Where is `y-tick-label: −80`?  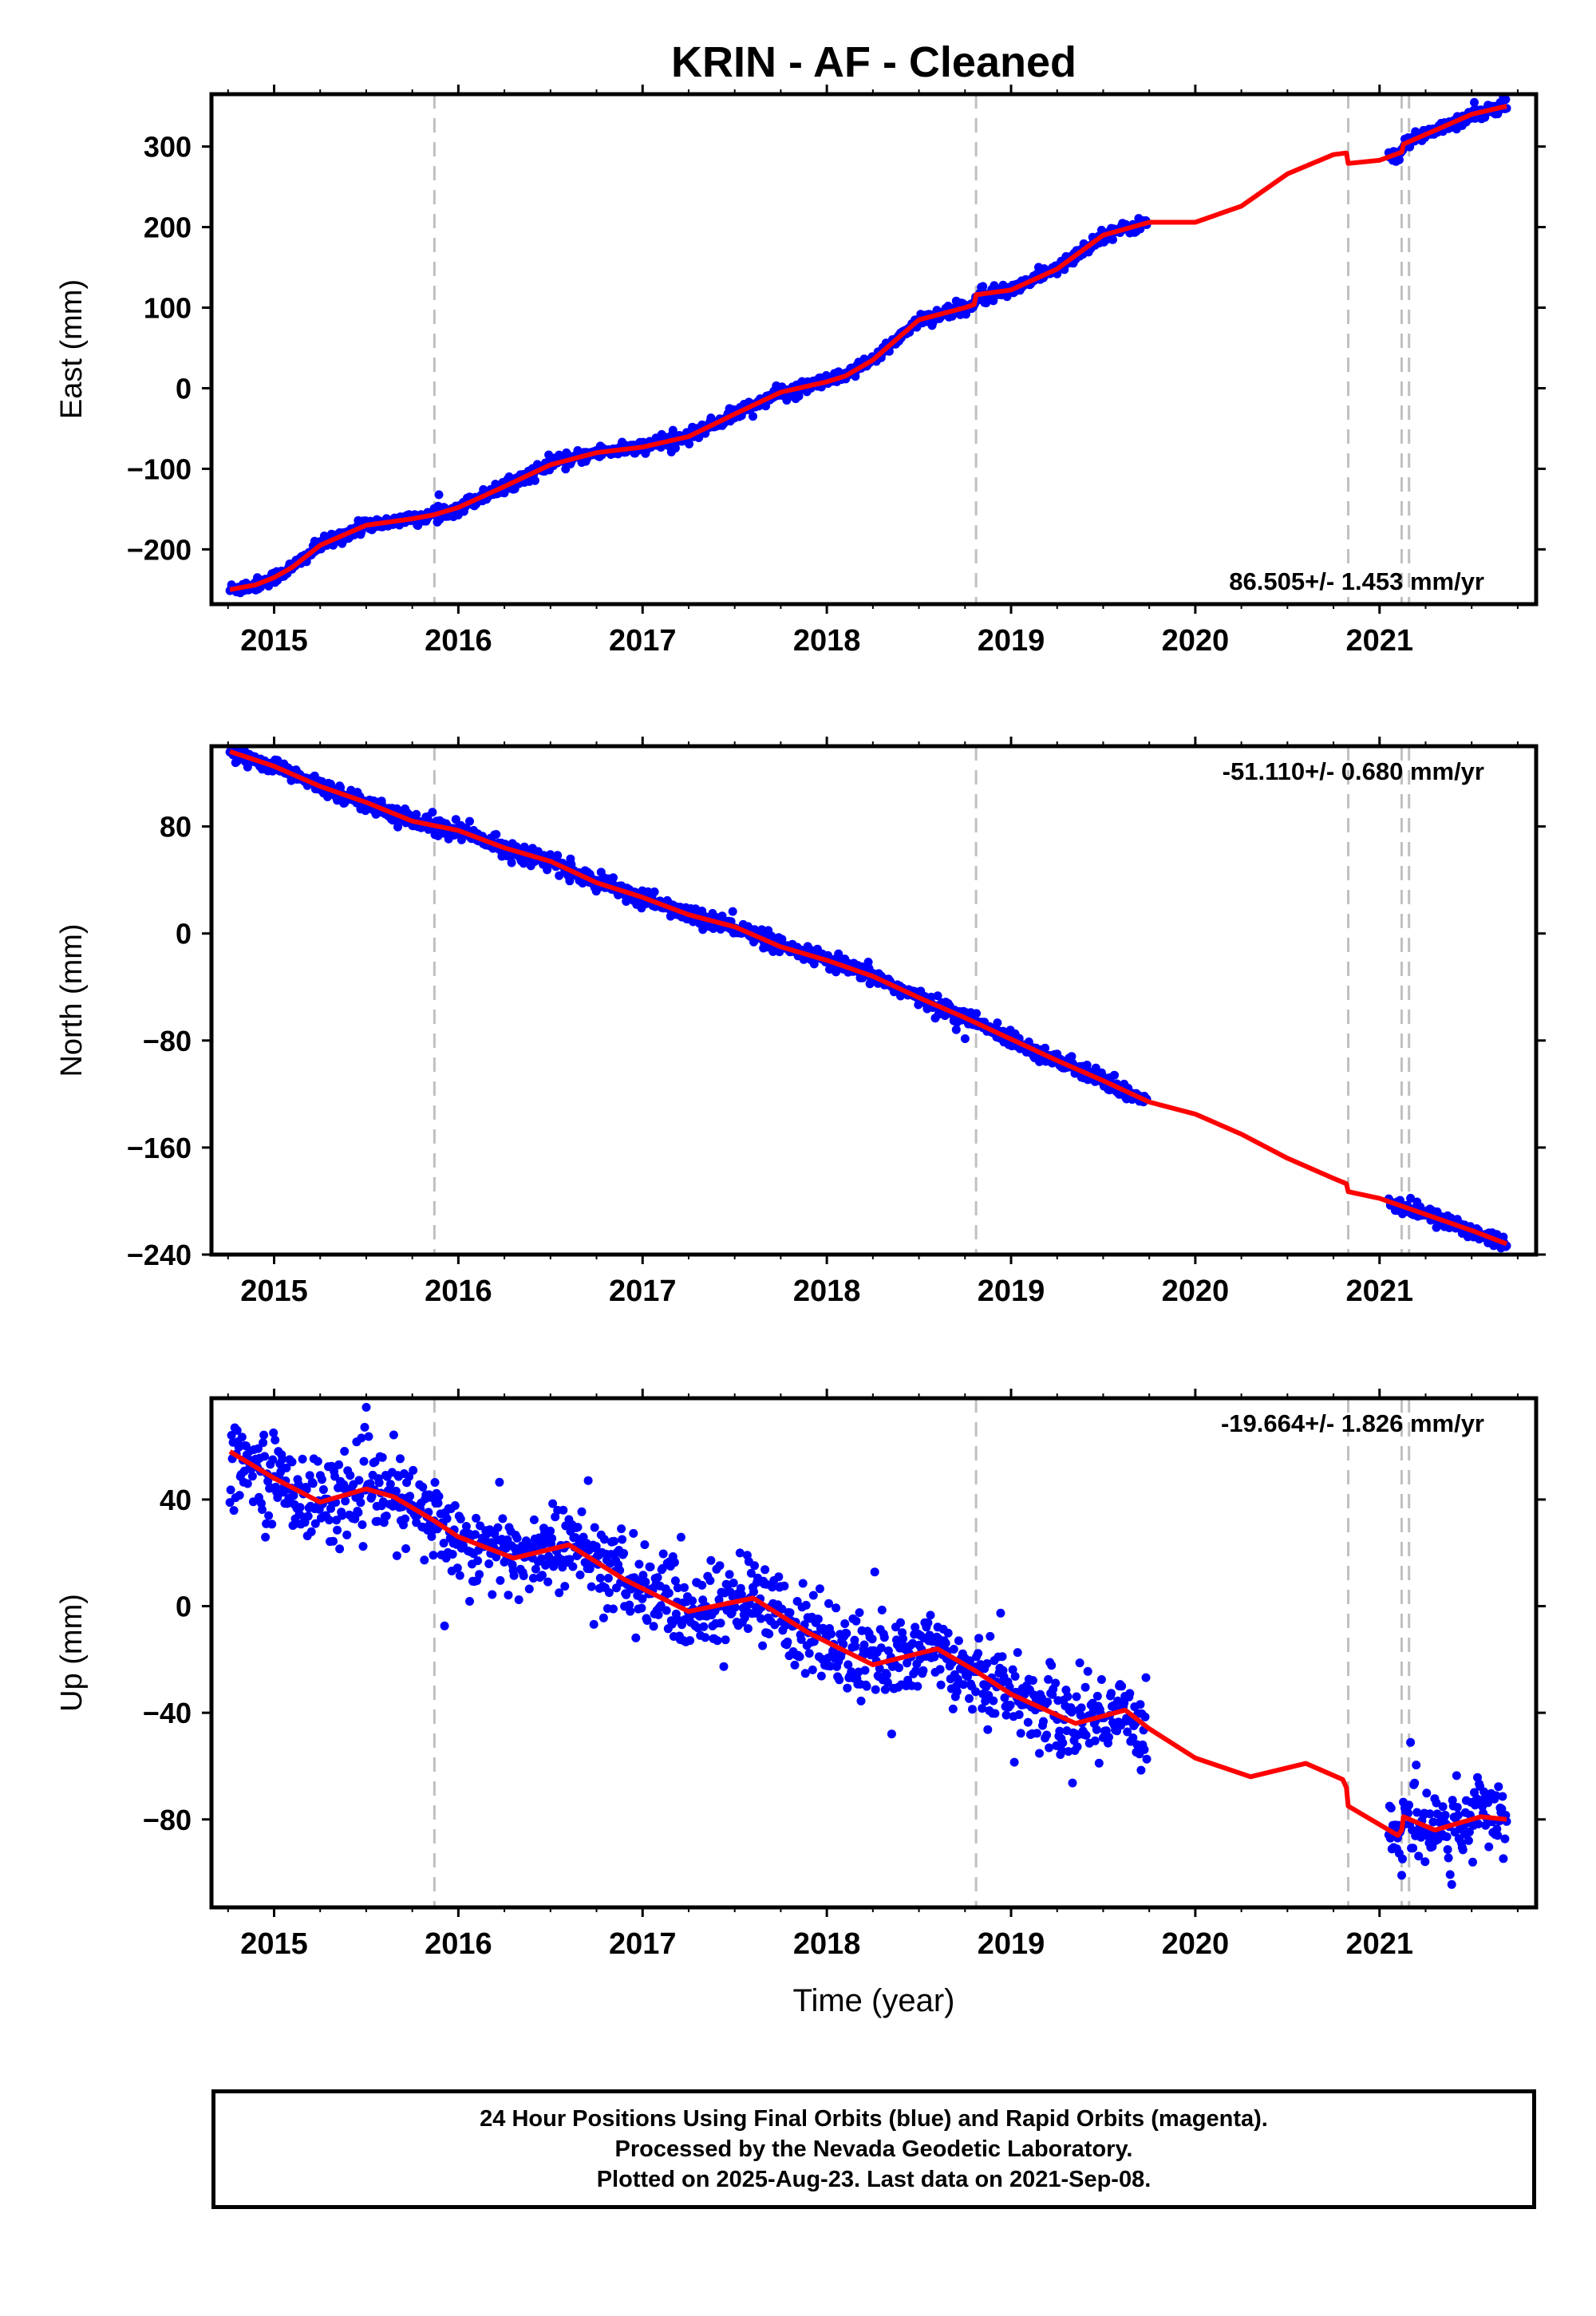
y-tick-label: −80 is located at coordinates (167, 1041).